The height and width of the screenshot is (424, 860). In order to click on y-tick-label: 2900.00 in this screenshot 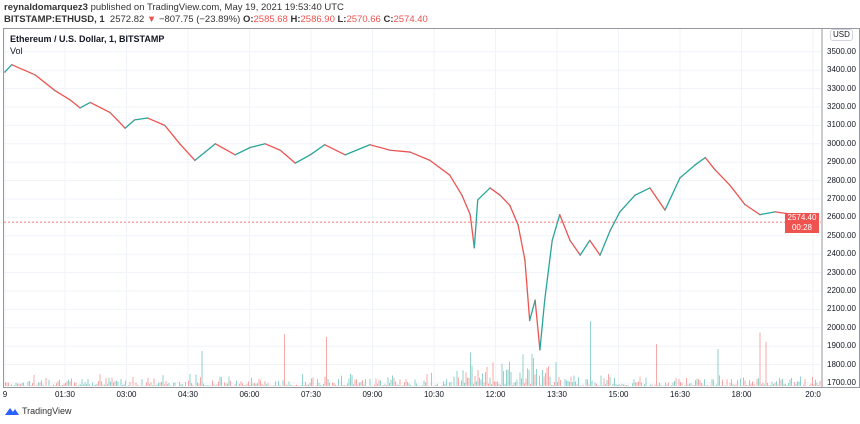, I will do `click(841, 162)`.